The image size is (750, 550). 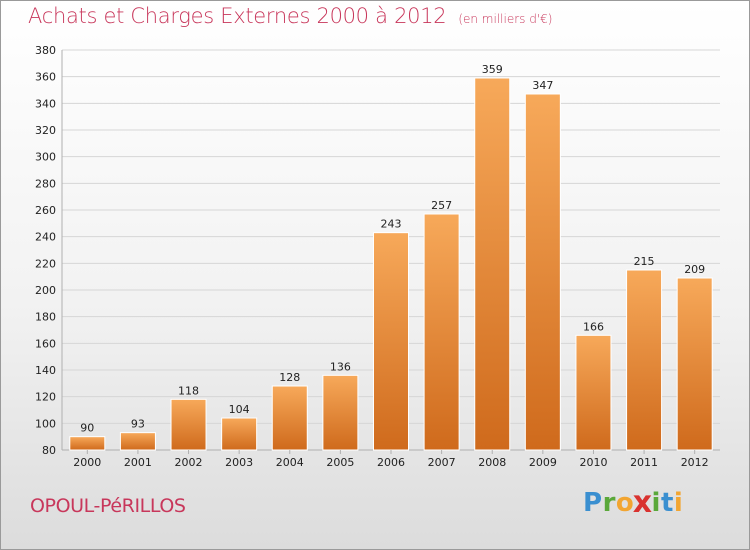 What do you see at coordinates (290, 462) in the screenshot?
I see `x-tick-label: 2004` at bounding box center [290, 462].